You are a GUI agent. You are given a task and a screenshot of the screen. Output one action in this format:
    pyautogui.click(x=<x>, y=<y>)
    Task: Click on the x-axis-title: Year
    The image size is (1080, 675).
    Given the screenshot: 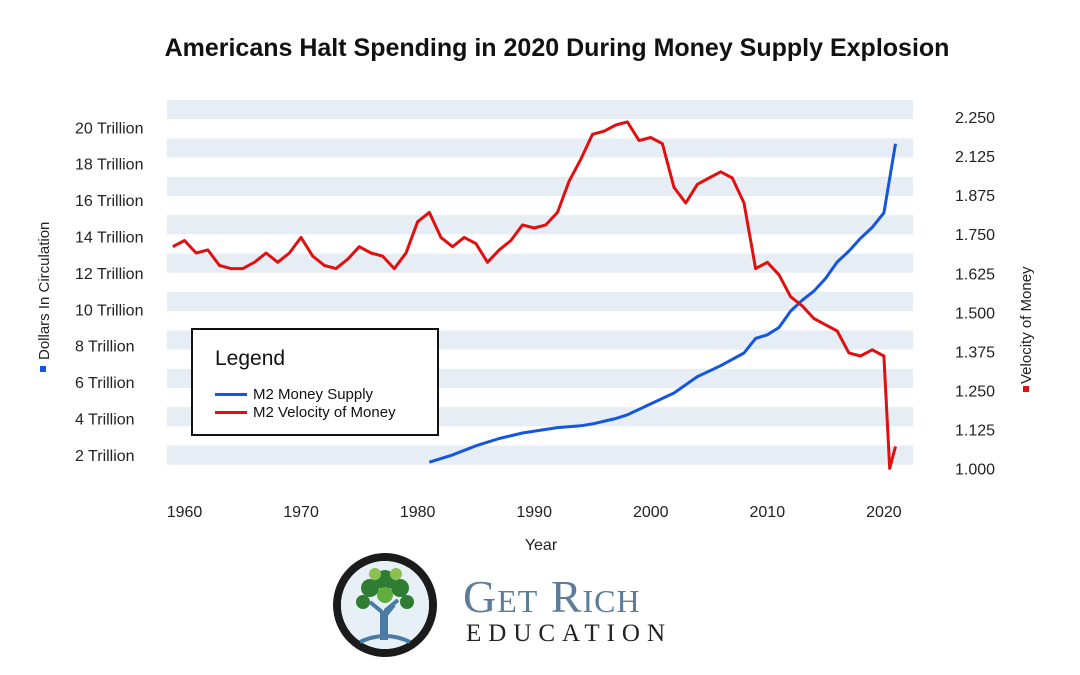 What is the action you would take?
    pyautogui.click(x=541, y=545)
    